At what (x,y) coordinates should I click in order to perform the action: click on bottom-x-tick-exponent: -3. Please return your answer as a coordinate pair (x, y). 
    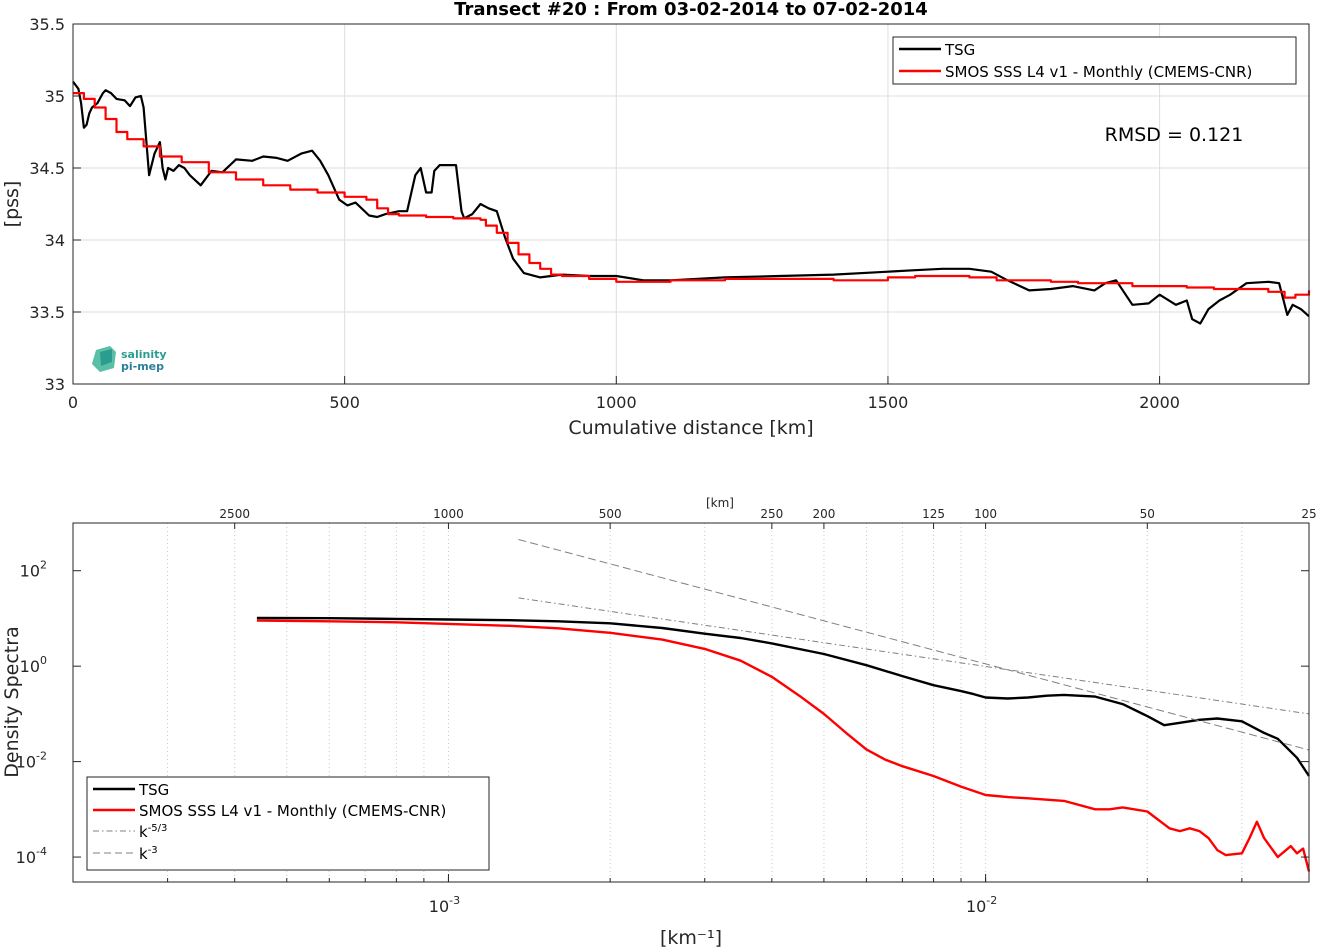
    Looking at the image, I should click on (454, 900).